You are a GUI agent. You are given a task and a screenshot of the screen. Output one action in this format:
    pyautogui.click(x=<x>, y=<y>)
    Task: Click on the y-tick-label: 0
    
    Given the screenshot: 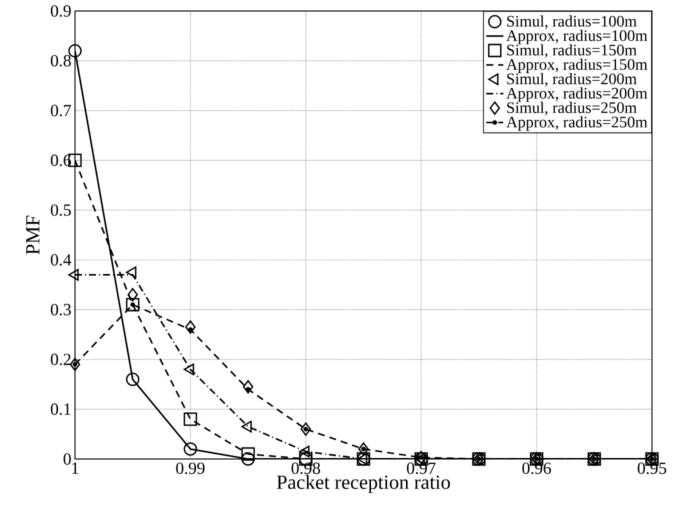 What is the action you would take?
    pyautogui.click(x=67, y=459)
    